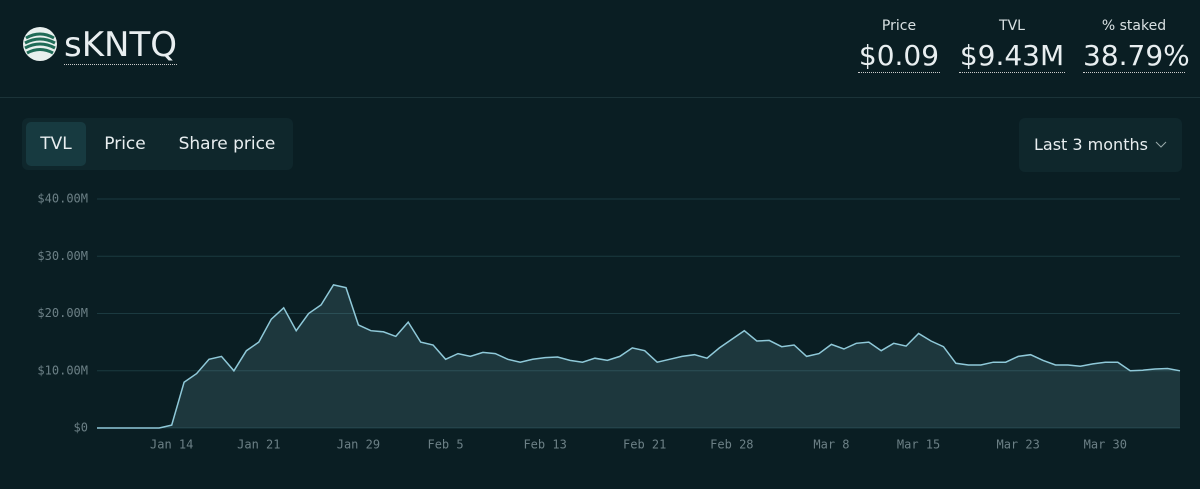  I want to click on tab-bar: TVL Price Share price, so click(157, 144).